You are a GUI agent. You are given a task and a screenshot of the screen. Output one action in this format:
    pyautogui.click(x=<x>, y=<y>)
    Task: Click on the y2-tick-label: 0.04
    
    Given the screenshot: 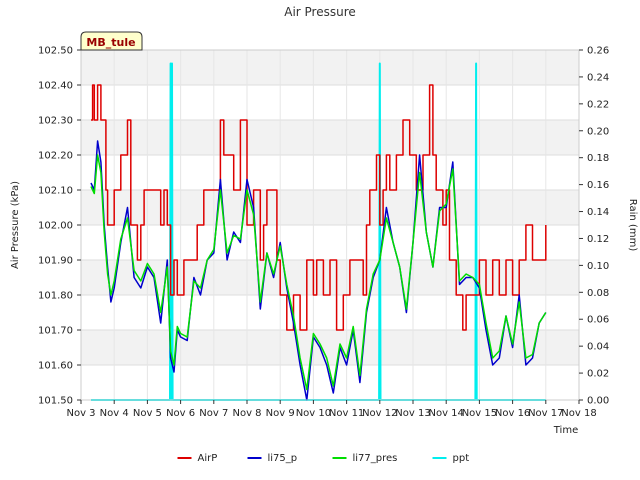 What is the action you would take?
    pyautogui.click(x=598, y=347)
    